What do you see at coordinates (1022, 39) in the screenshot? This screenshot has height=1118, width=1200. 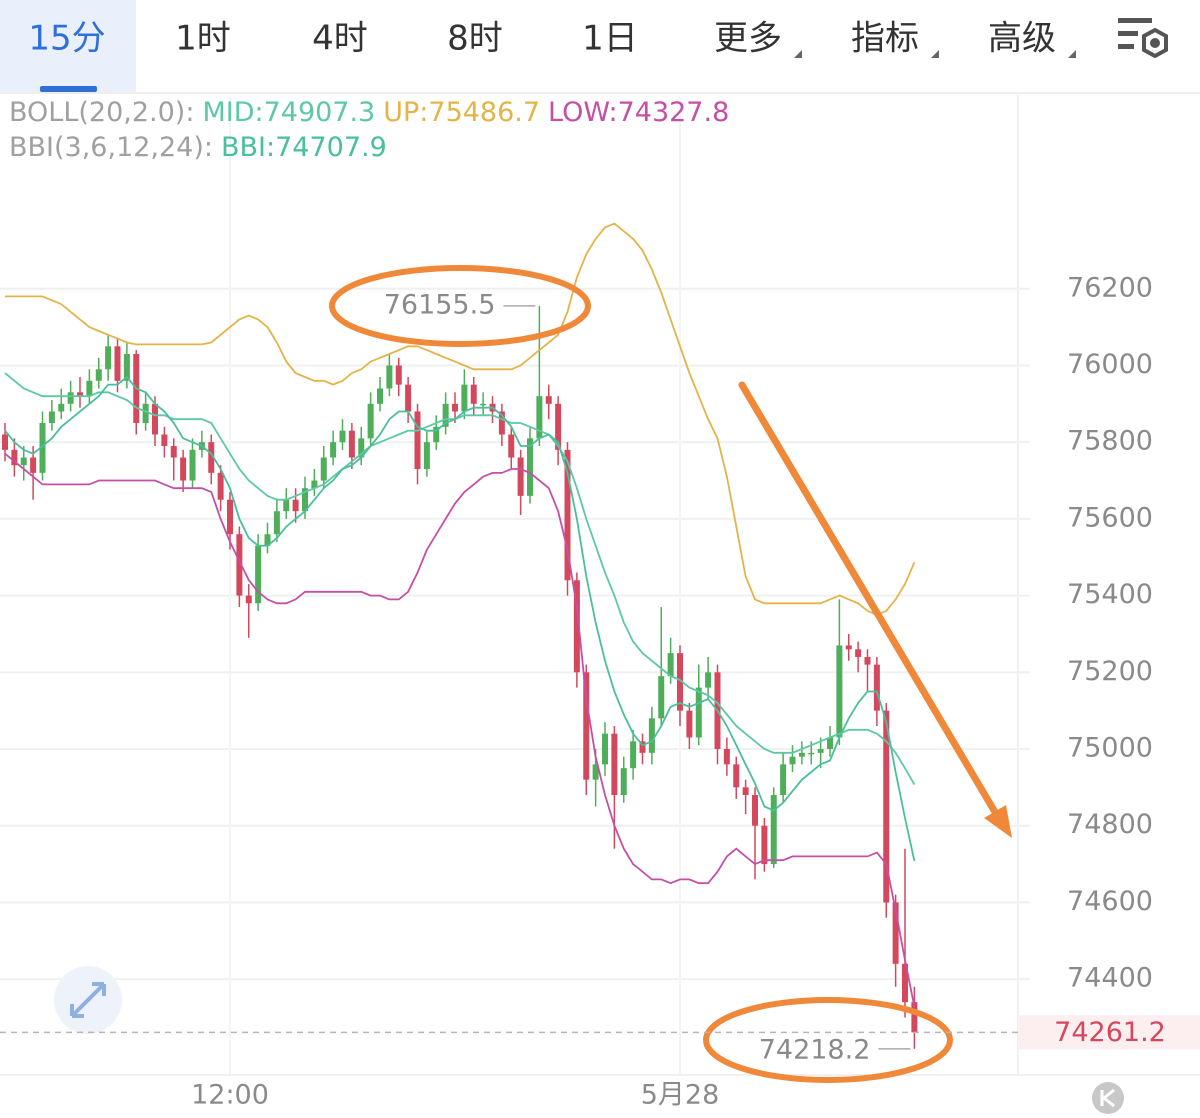 I see `tab: 高级` at bounding box center [1022, 39].